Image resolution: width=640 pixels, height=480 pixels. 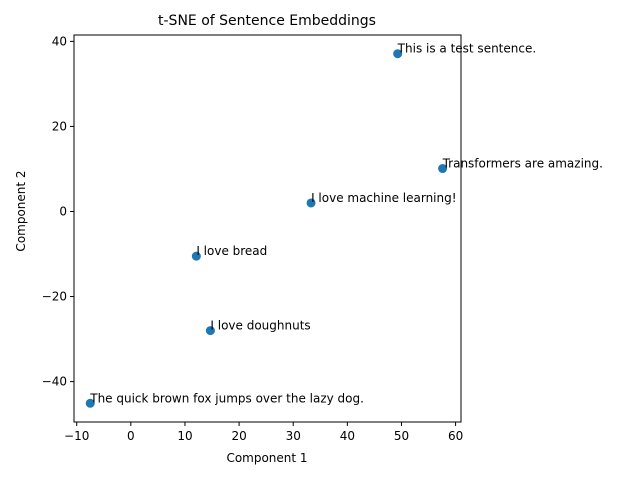 I want to click on point-label: I love doughnuts, so click(x=260, y=326).